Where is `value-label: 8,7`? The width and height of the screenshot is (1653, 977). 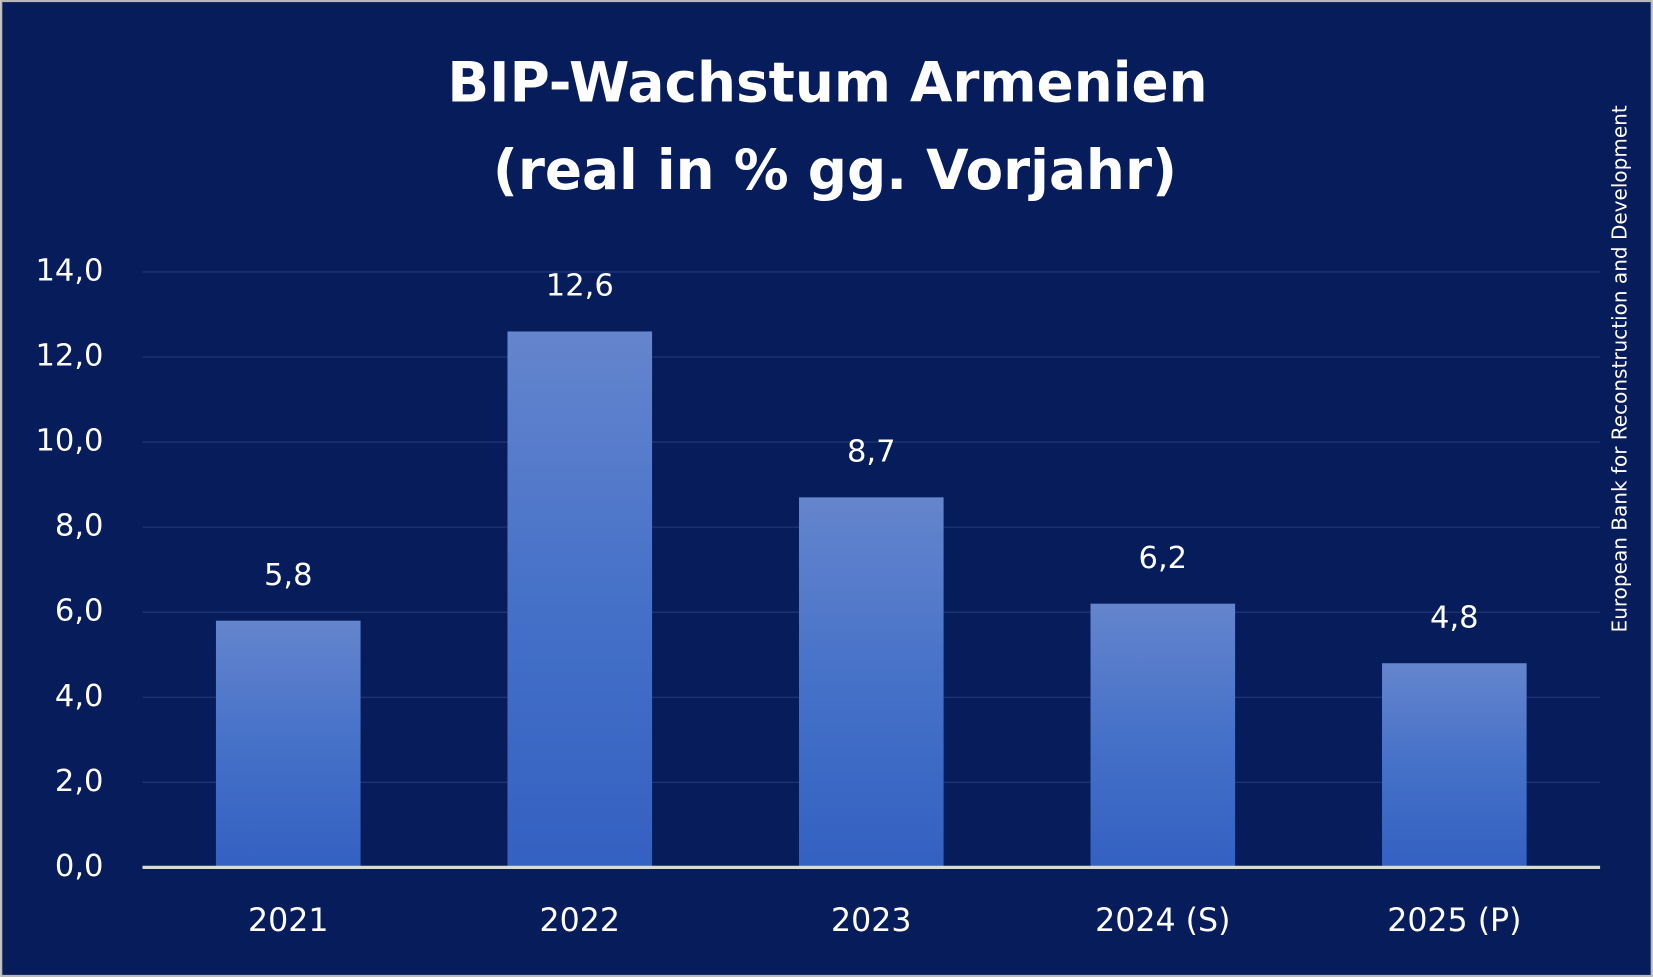
value-label: 8,7 is located at coordinates (871, 452).